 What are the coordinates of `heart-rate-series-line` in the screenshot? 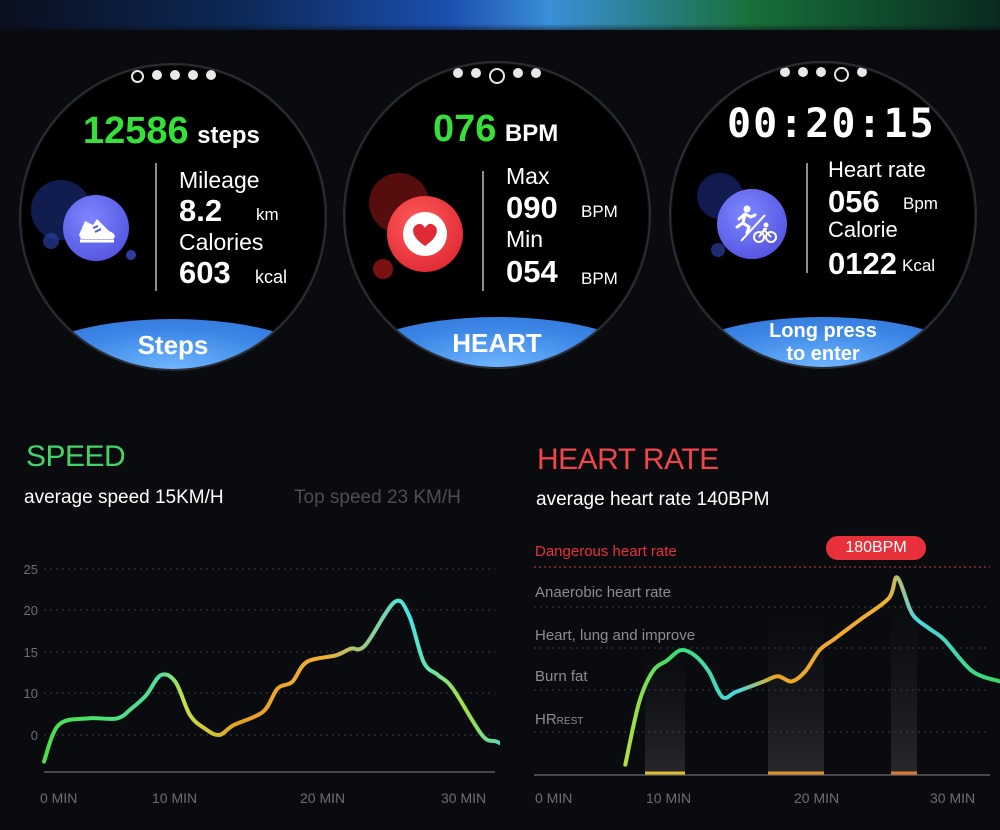 It's located at (811, 671).